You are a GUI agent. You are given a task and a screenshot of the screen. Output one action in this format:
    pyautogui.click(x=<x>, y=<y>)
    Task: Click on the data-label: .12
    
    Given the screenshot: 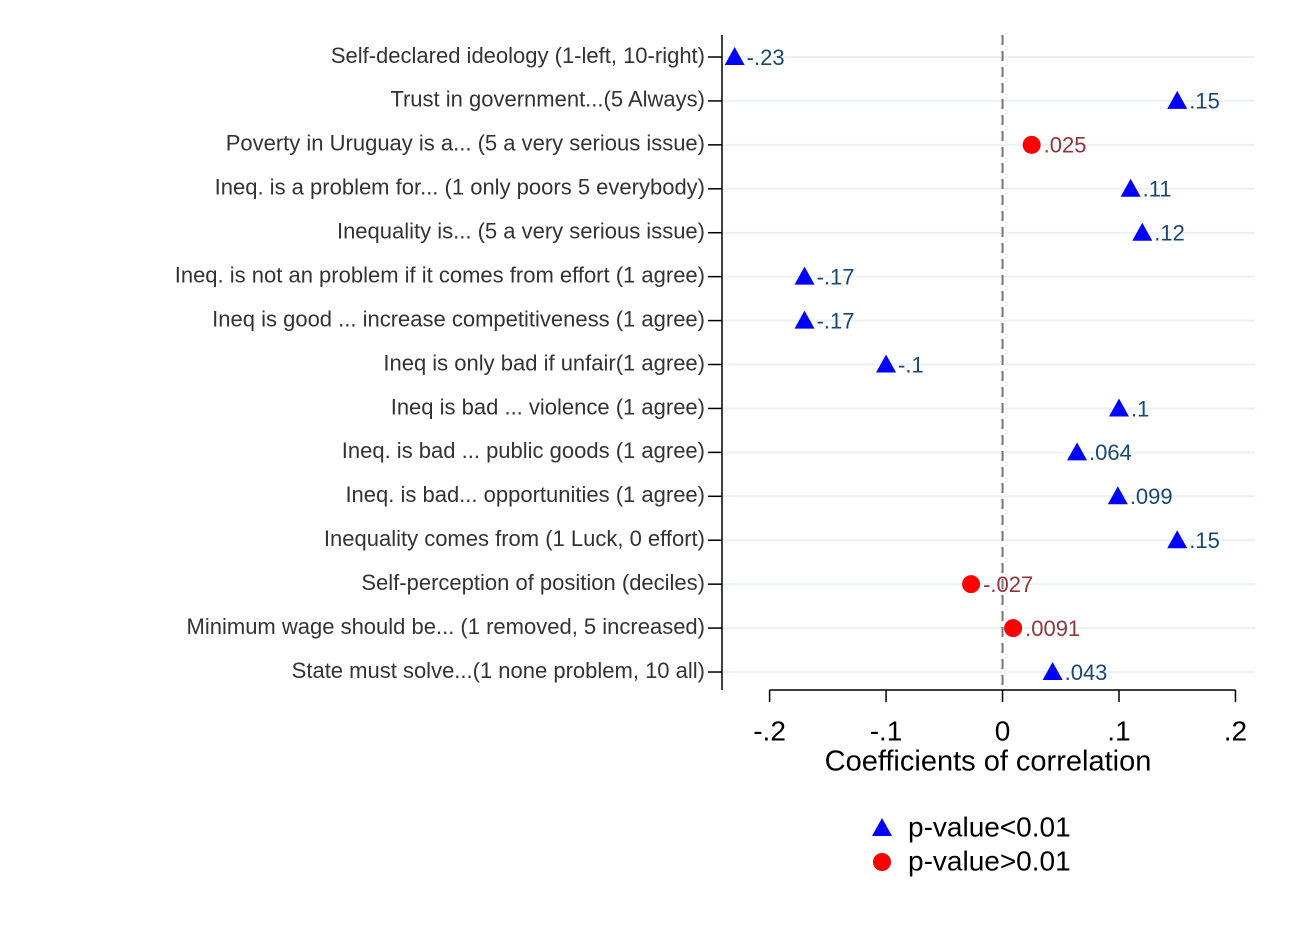 What is the action you would take?
    pyautogui.click(x=1169, y=233)
    